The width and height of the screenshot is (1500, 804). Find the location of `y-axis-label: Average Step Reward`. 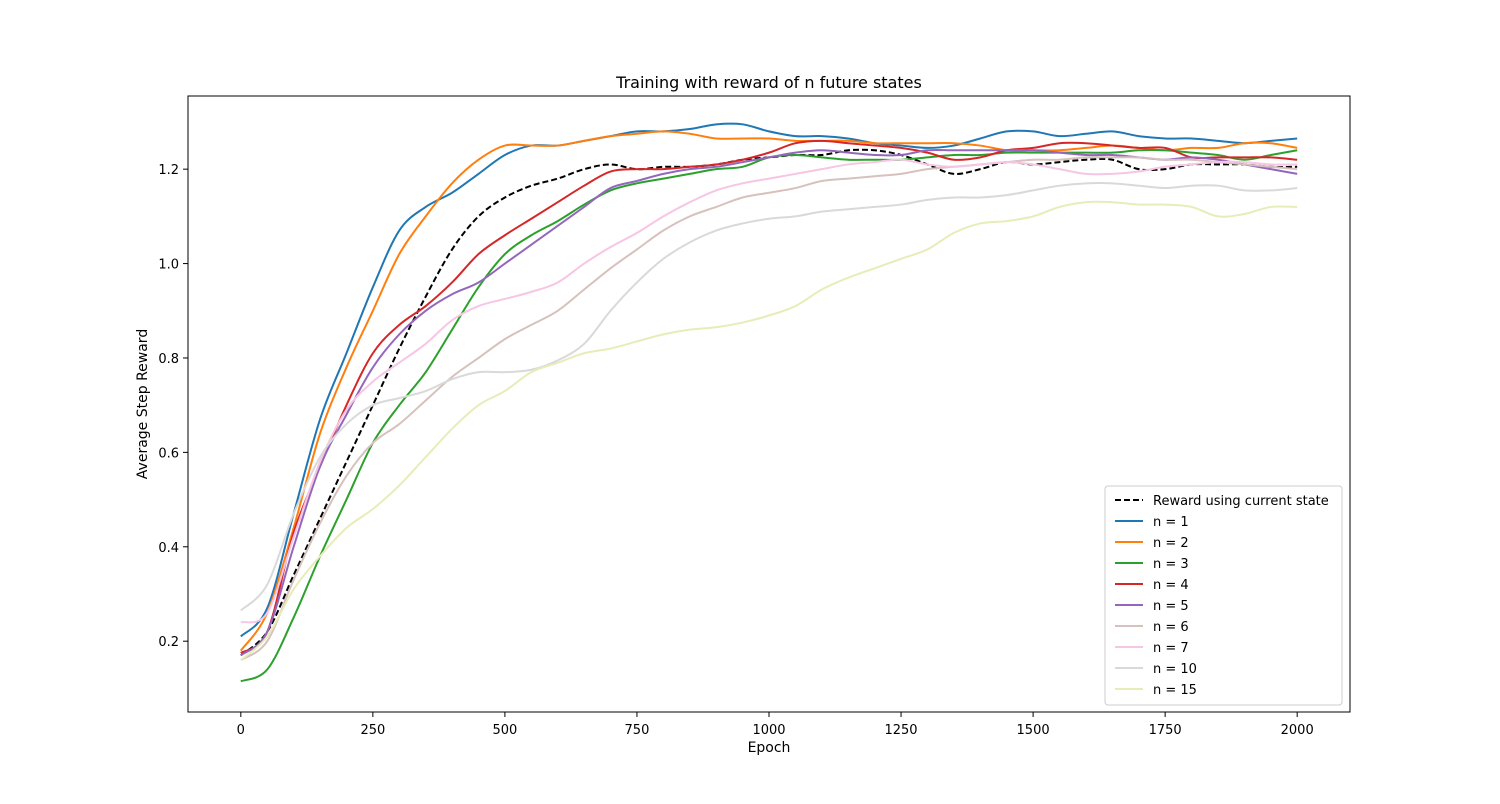

y-axis-label: Average Step Reward is located at coordinates (143, 404).